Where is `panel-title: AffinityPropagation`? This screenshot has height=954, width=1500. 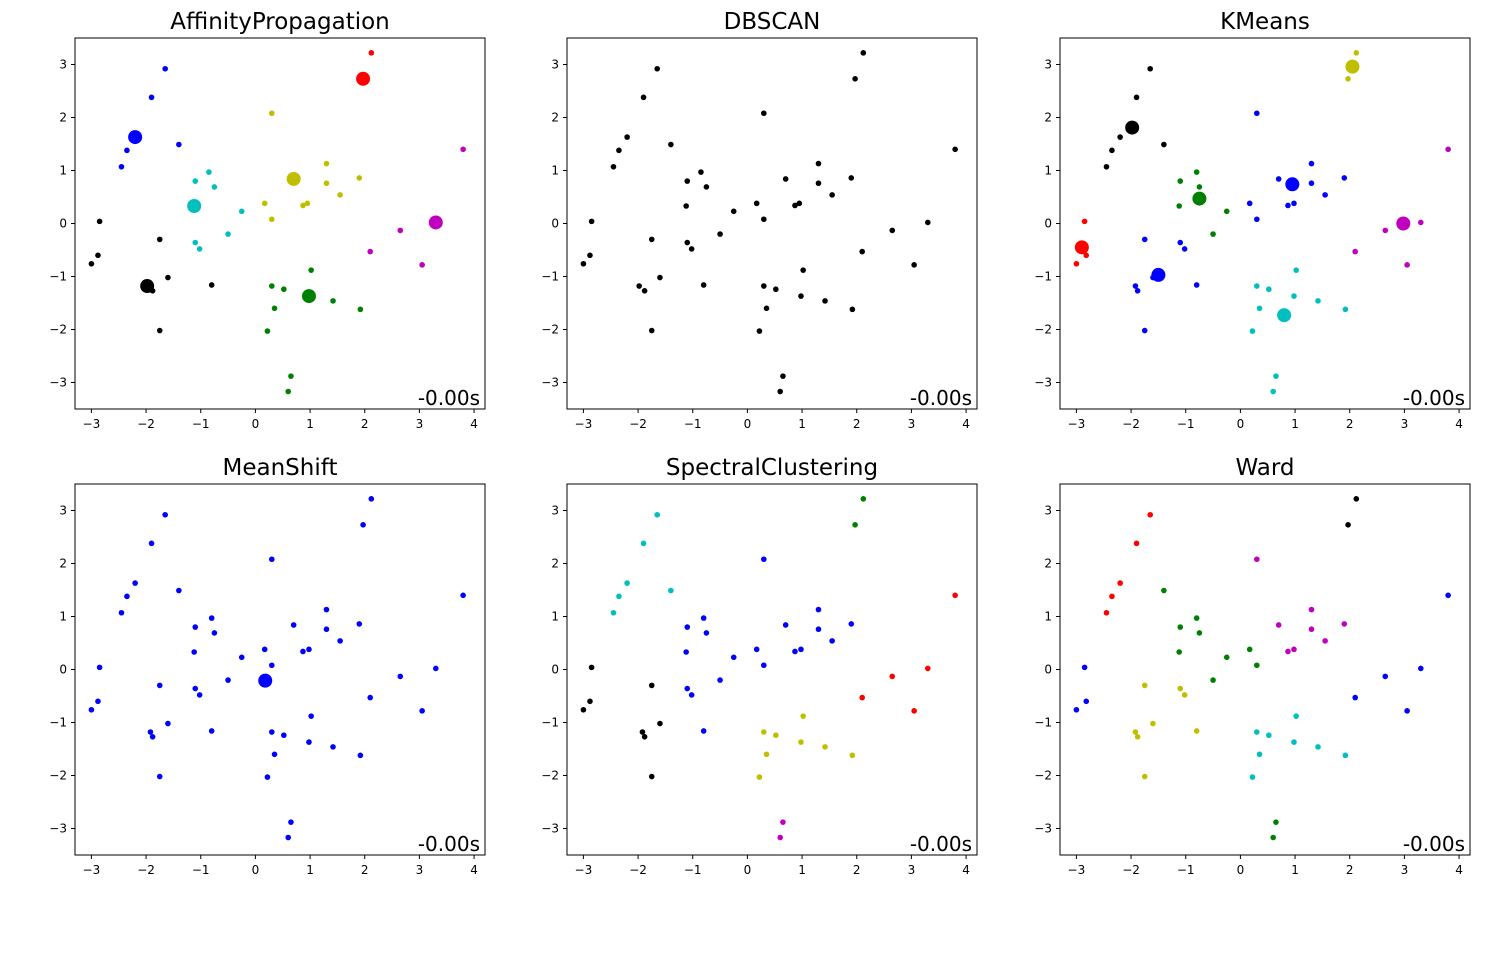 panel-title: AffinityPropagation is located at coordinates (280, 22).